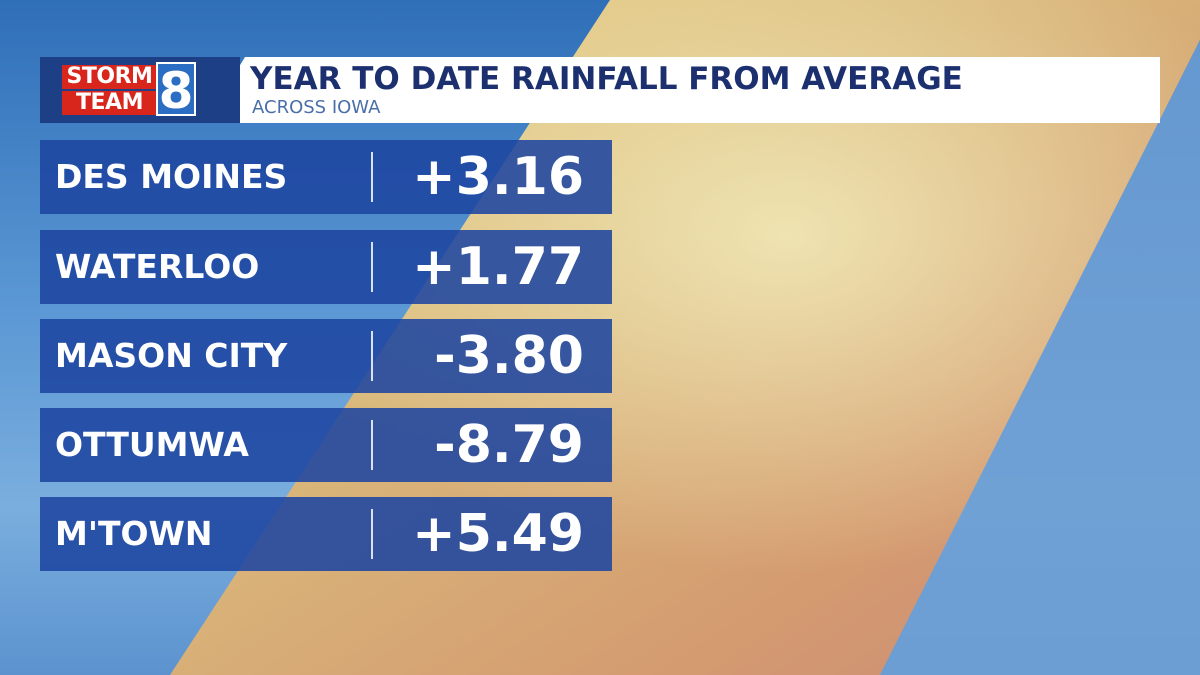 The height and width of the screenshot is (675, 1200). Describe the element at coordinates (140, 90) in the screenshot. I see `logo: STORM TEAM 8` at that location.